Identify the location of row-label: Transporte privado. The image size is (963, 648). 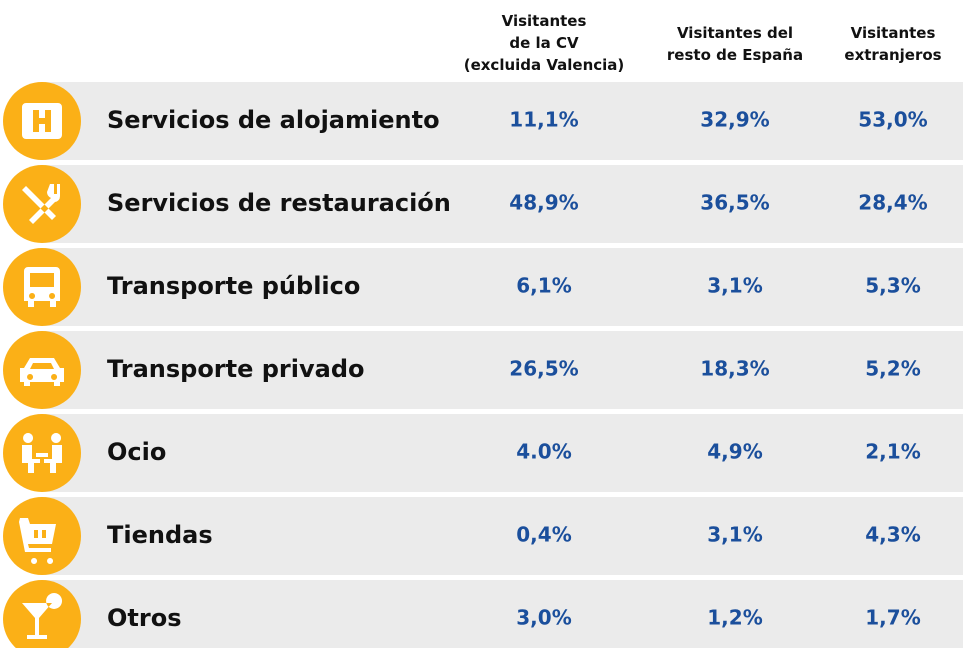
(236, 369).